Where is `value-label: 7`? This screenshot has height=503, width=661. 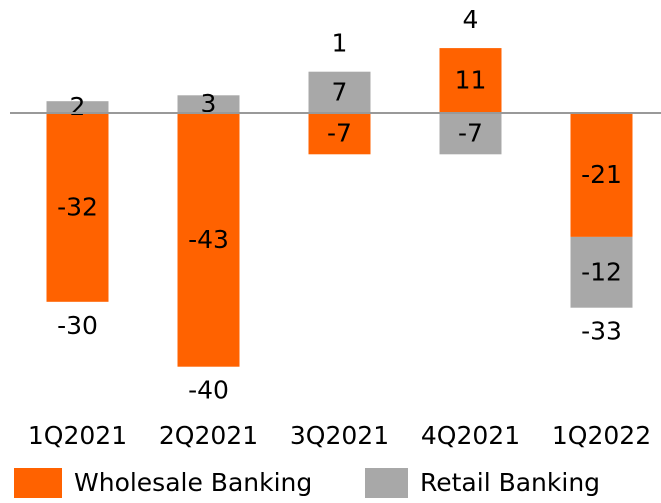
value-label: 7 is located at coordinates (340, 91).